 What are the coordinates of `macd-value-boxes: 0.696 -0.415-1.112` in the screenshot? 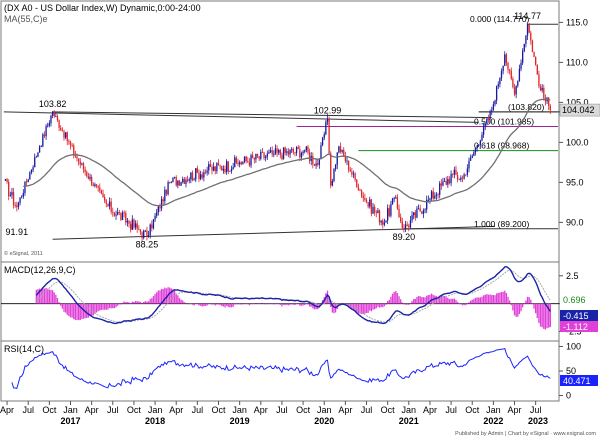 It's located at (579, 313).